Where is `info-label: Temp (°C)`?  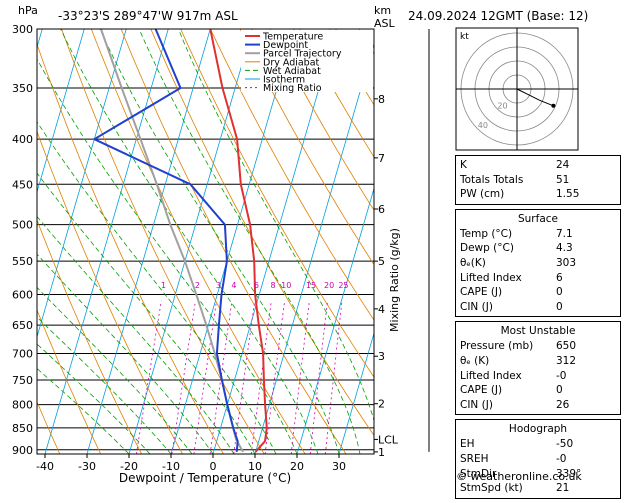 info-label: Temp (°C) is located at coordinates (486, 234).